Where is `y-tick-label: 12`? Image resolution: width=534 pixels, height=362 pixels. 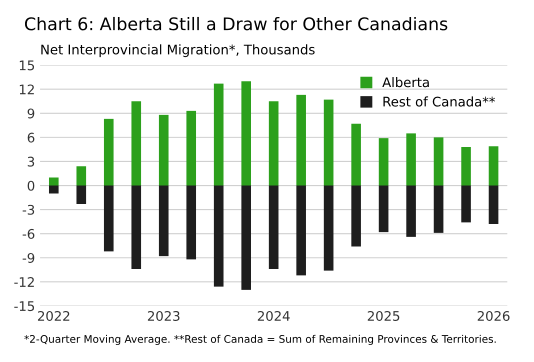
y-tick-label: 12 is located at coordinates (27, 89).